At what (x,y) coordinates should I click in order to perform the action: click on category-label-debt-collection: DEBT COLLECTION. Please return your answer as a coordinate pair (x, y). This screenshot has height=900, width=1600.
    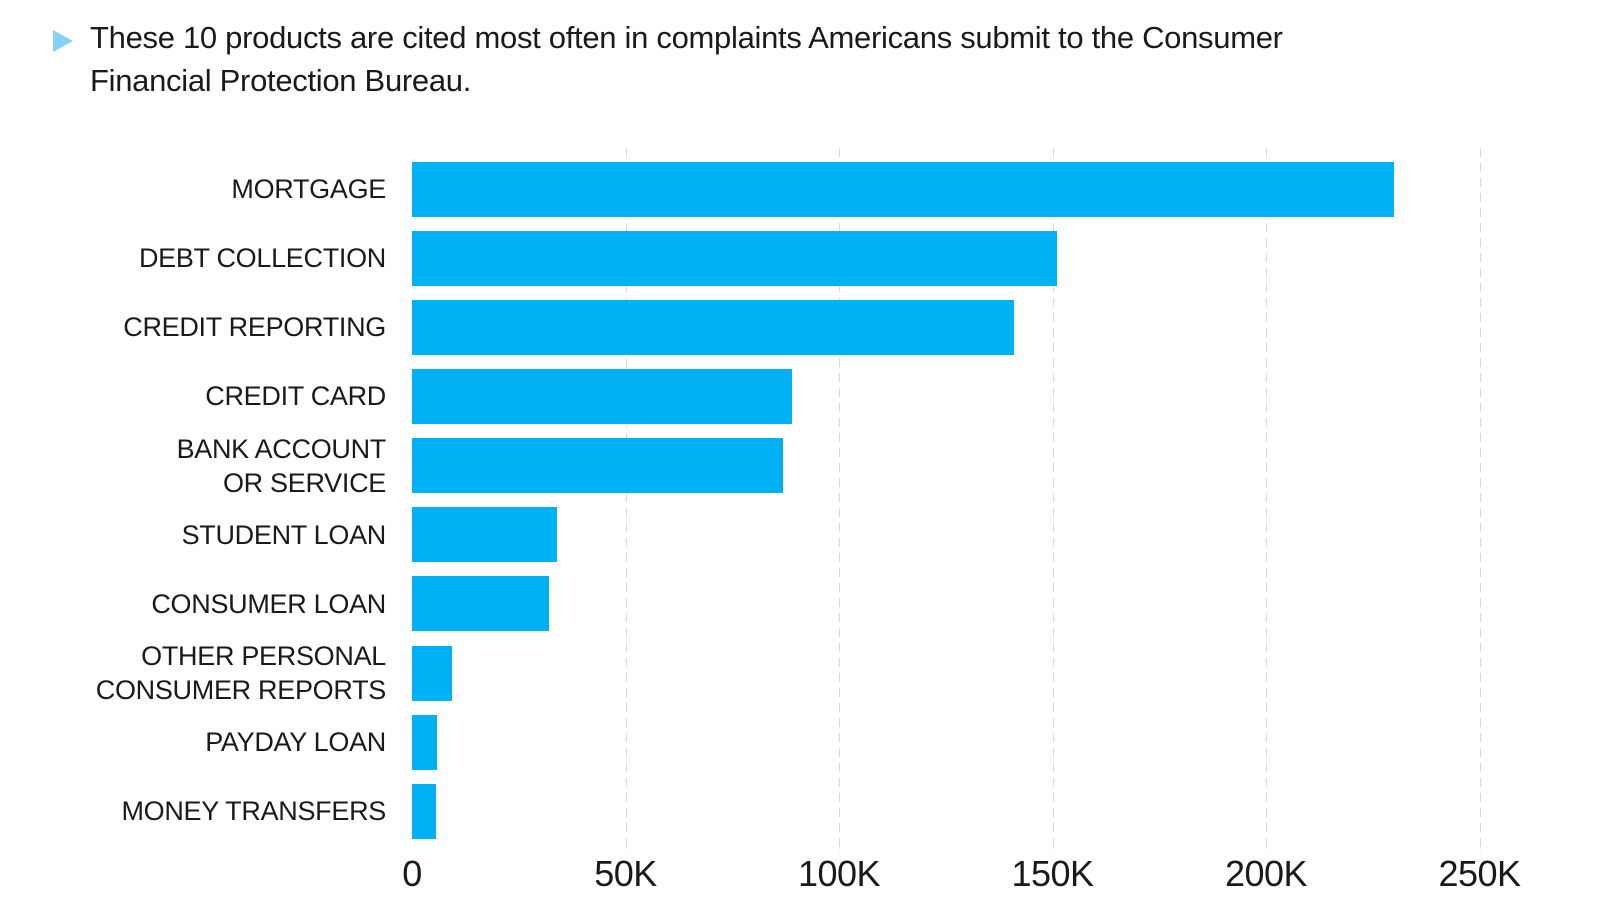
    Looking at the image, I should click on (262, 258).